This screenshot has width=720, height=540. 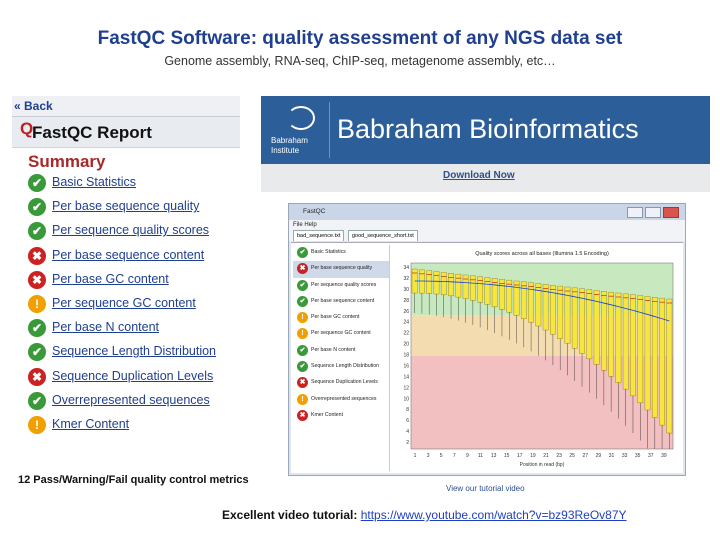 I want to click on maximize-icon, so click(x=653, y=212).